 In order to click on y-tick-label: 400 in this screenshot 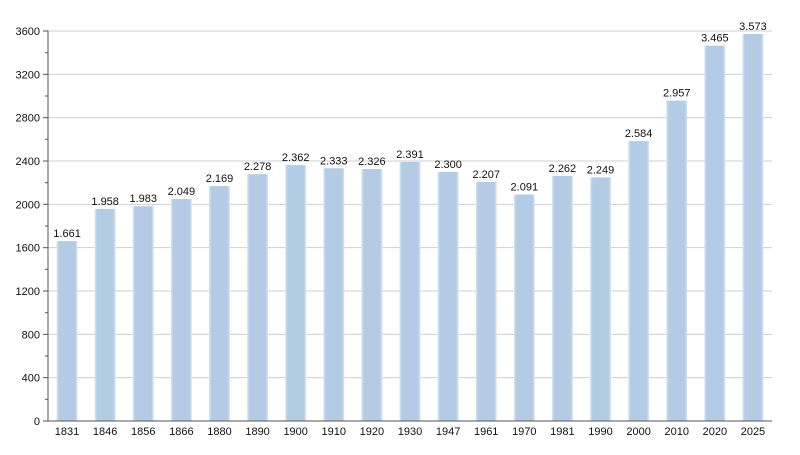, I will do `click(31, 379)`.